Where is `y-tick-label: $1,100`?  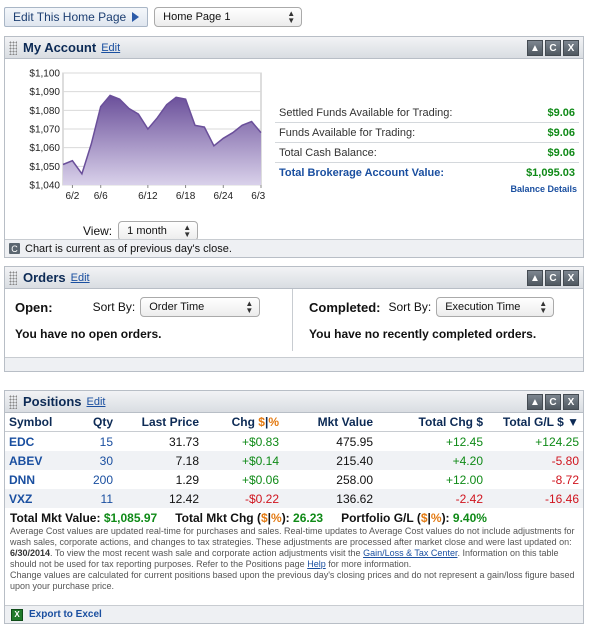
y-tick-label: $1,100 is located at coordinates (44, 74).